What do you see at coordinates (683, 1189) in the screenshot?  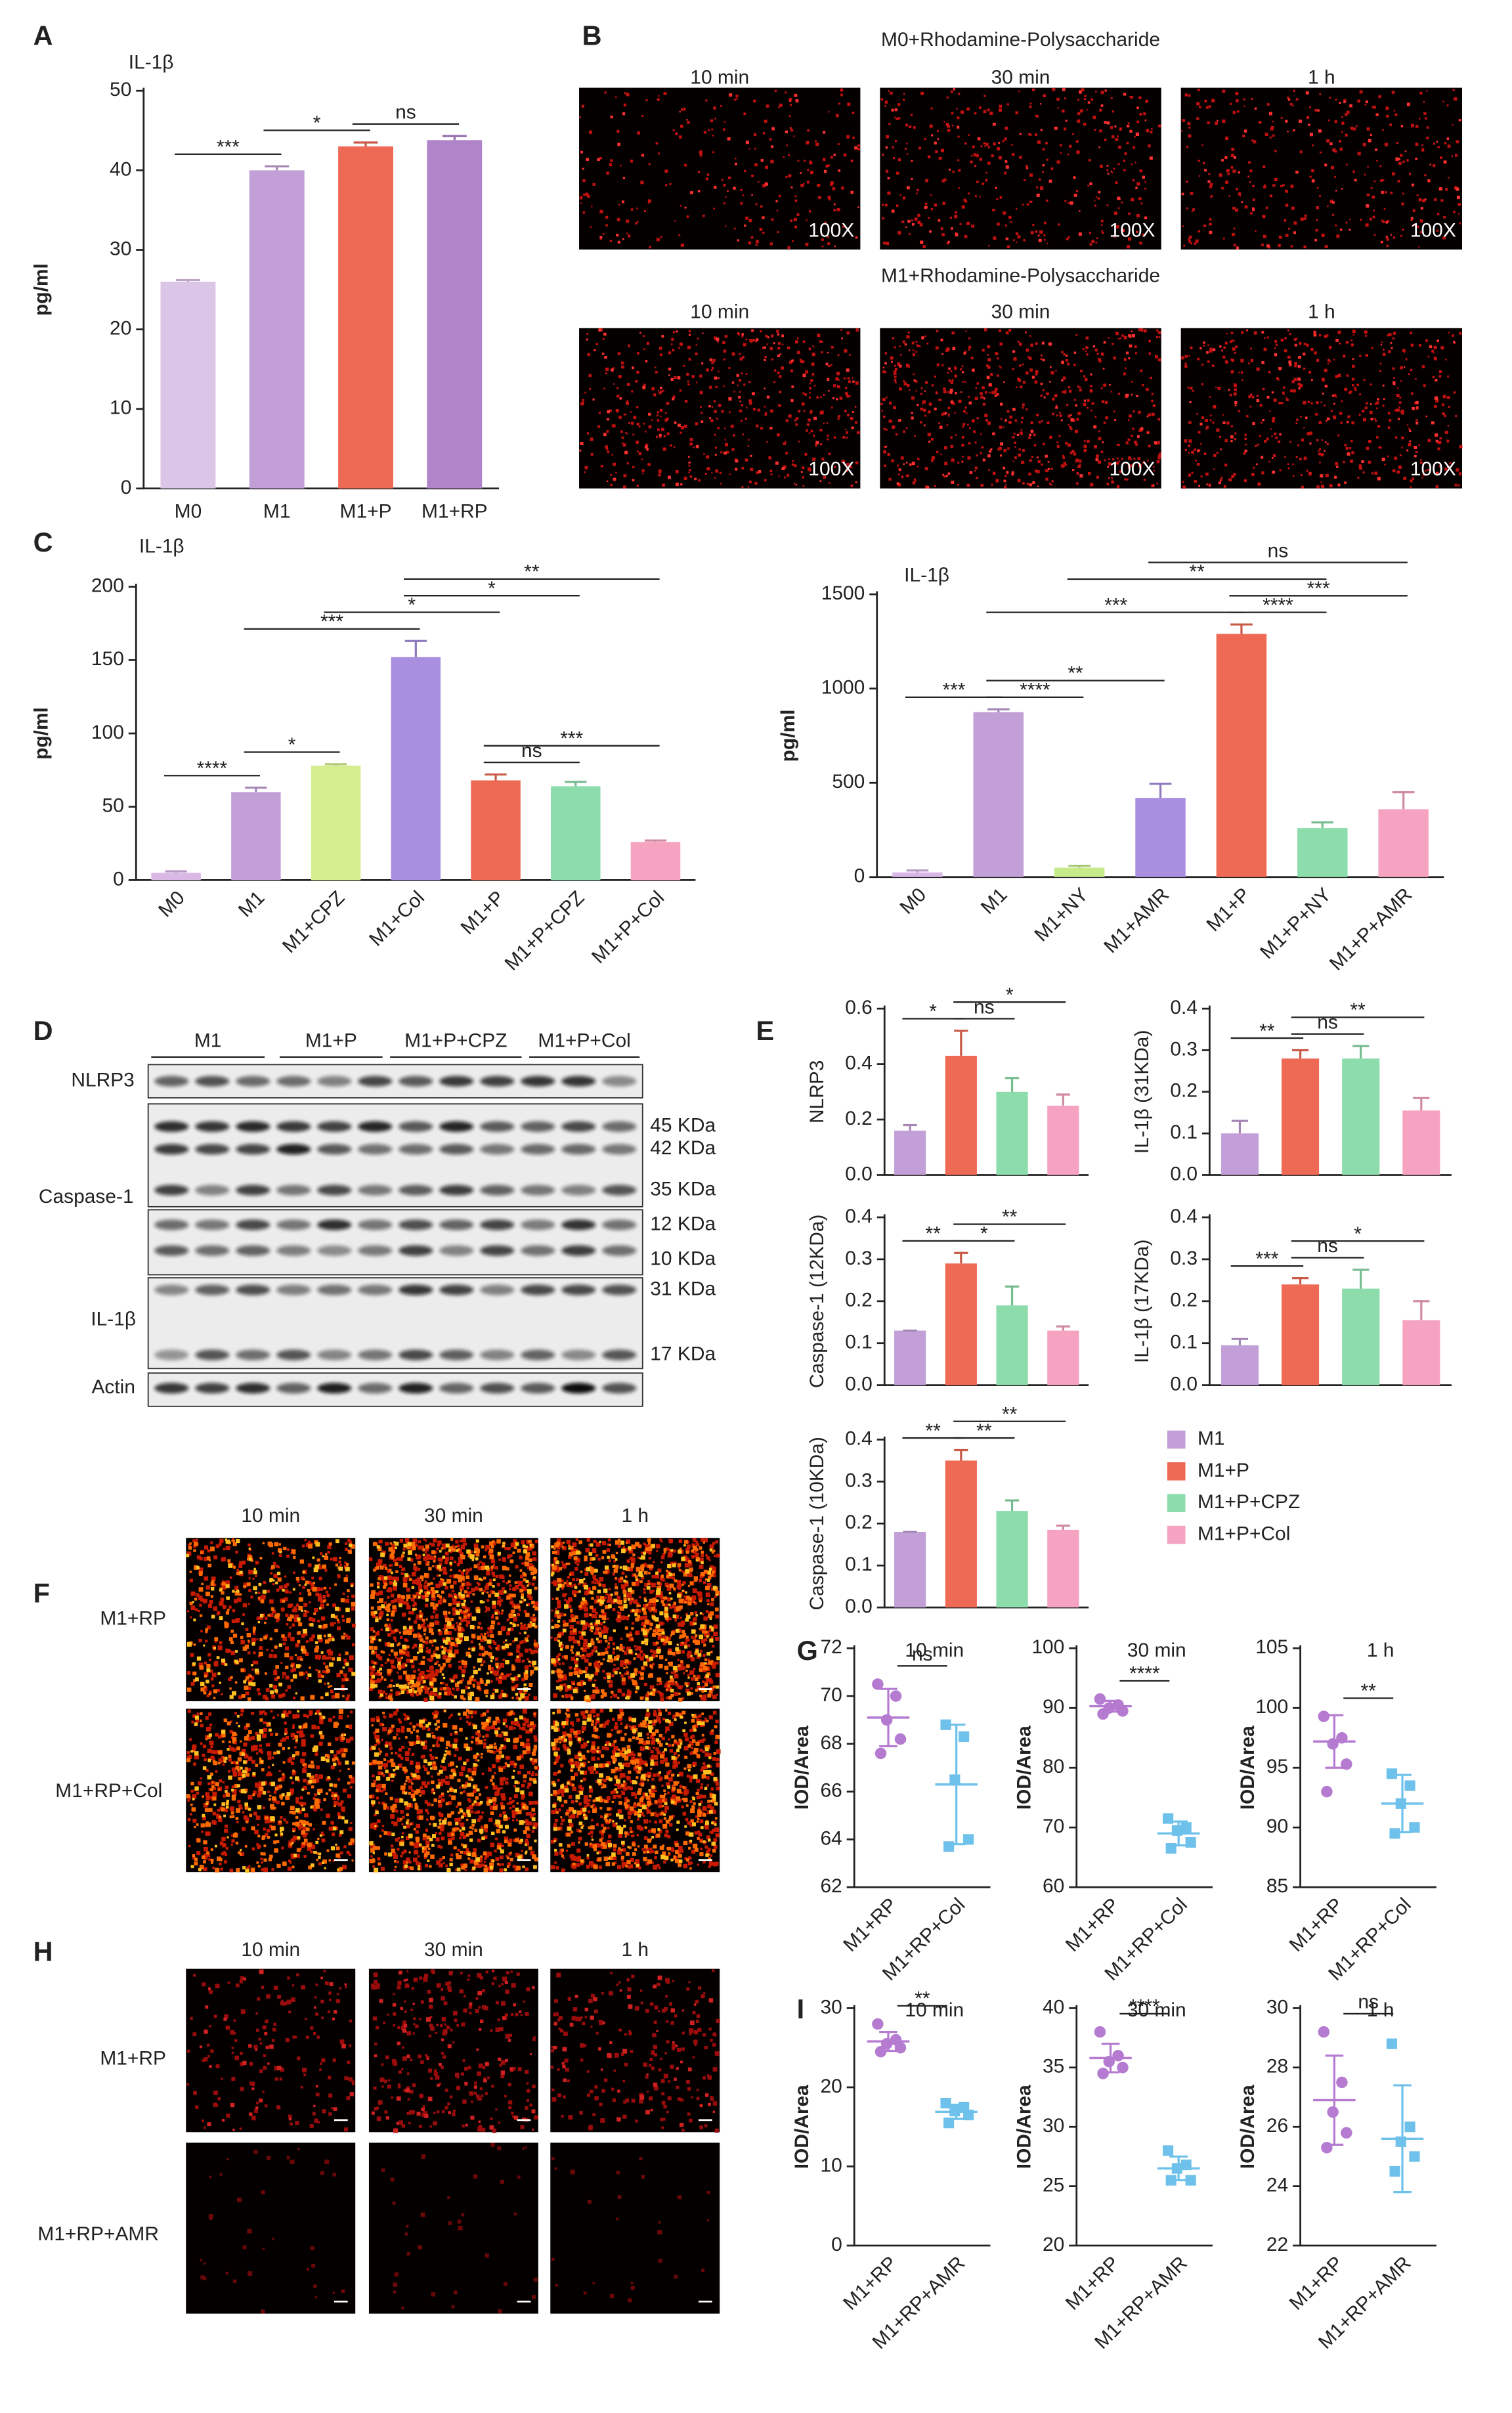 I see `blot-size-label: 35 KDa` at bounding box center [683, 1189].